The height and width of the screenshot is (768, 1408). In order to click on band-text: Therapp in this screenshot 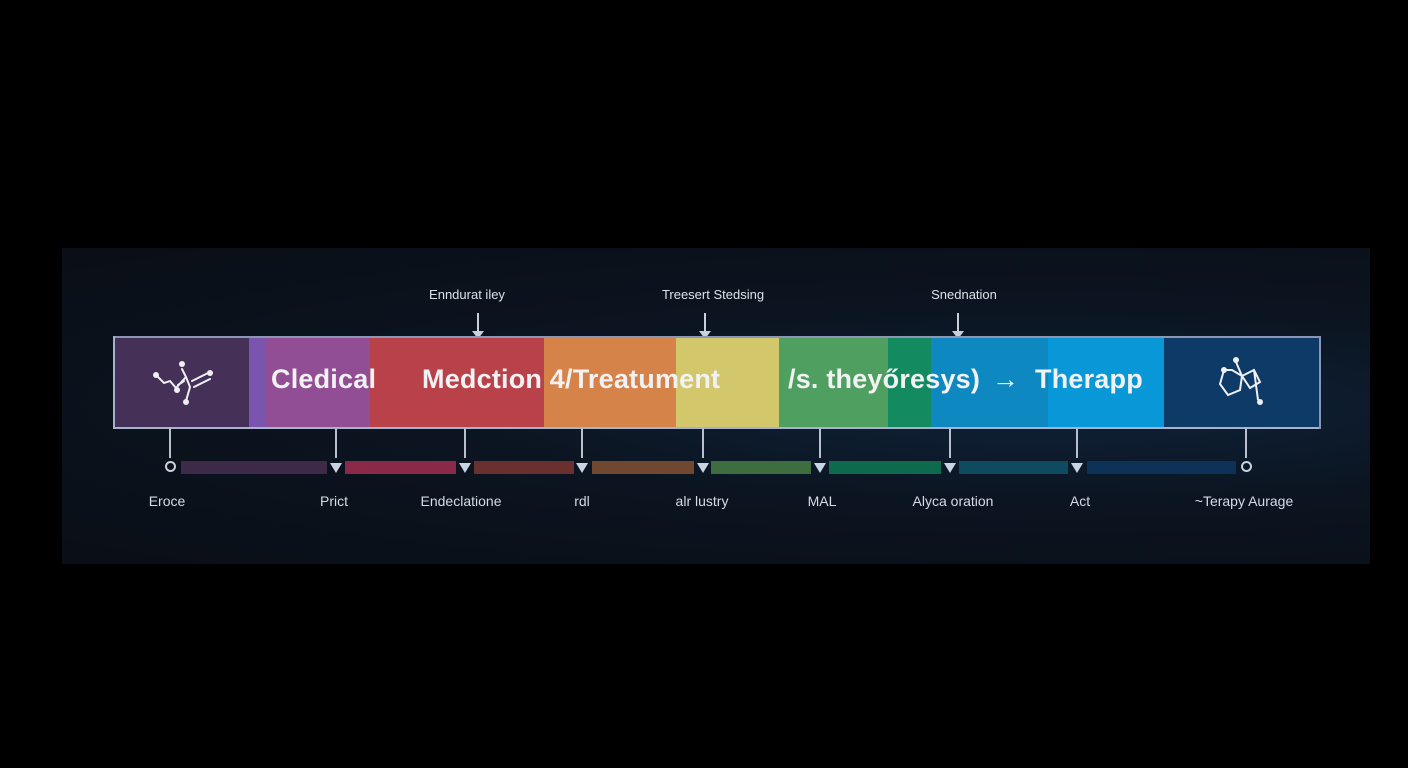, I will do `click(1089, 379)`.